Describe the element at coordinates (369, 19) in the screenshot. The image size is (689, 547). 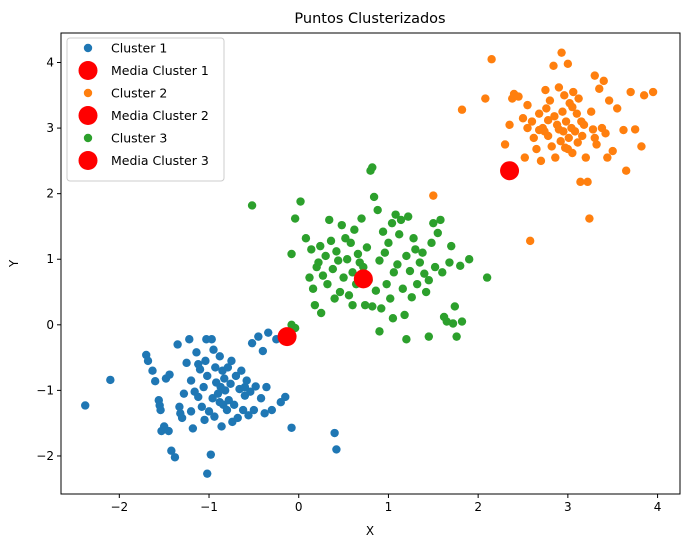
I see `chart-title: Puntos Clusterizados` at that location.